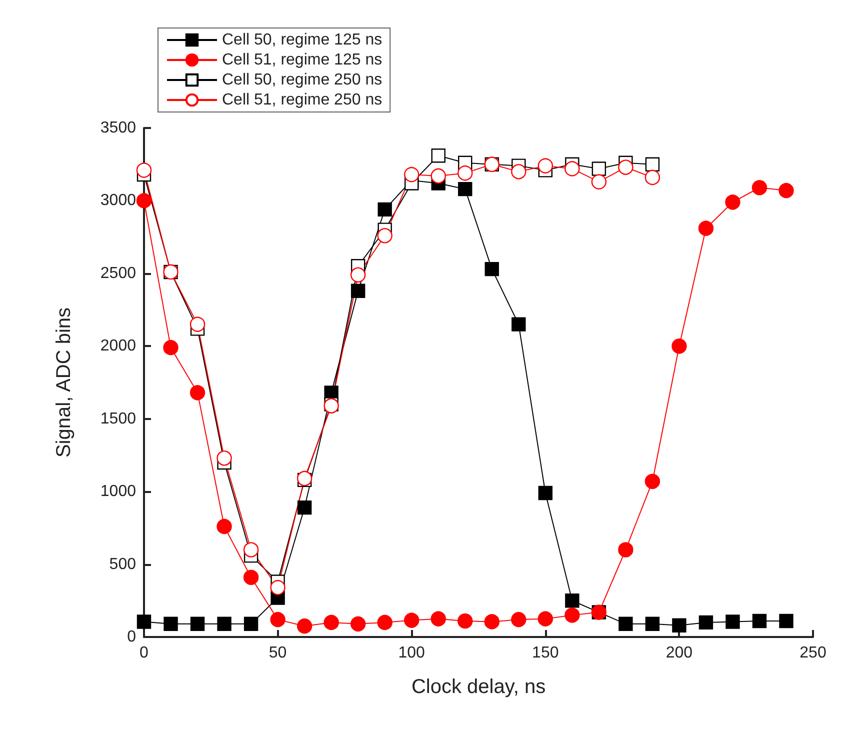 The width and height of the screenshot is (866, 750). What do you see at coordinates (277, 653) in the screenshot?
I see `x-tick-label: 50` at bounding box center [277, 653].